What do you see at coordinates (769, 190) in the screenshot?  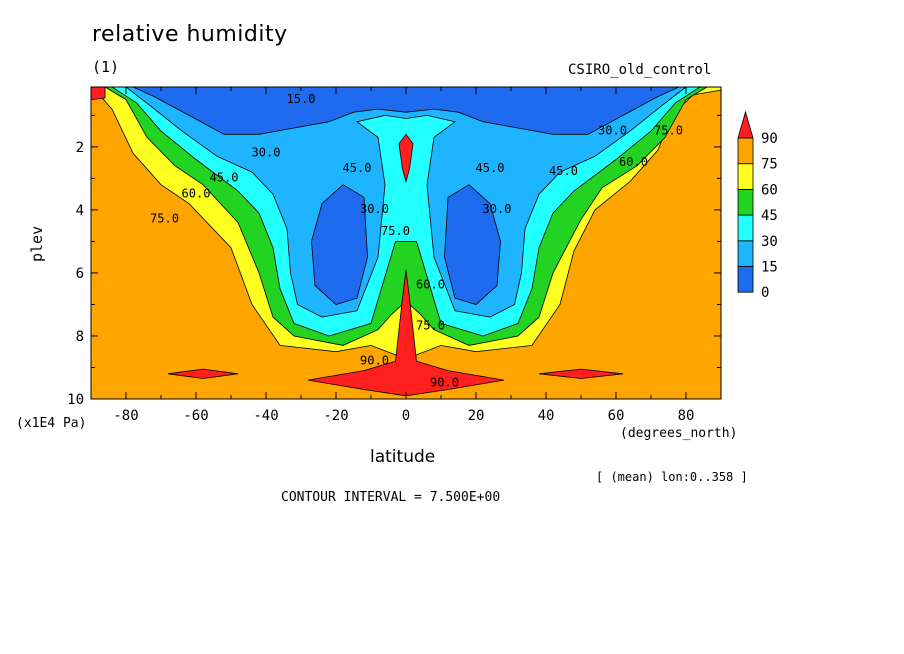 I see `colorbar-label: 60` at bounding box center [769, 190].